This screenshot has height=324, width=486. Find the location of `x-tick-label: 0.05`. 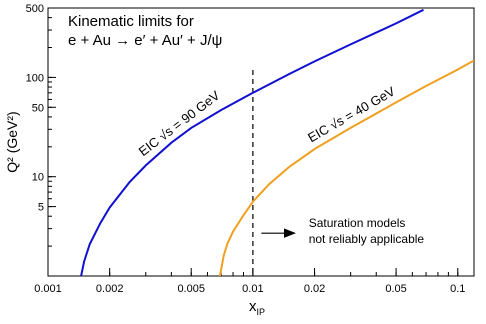

x-tick-label: 0.05 is located at coordinates (395, 289).